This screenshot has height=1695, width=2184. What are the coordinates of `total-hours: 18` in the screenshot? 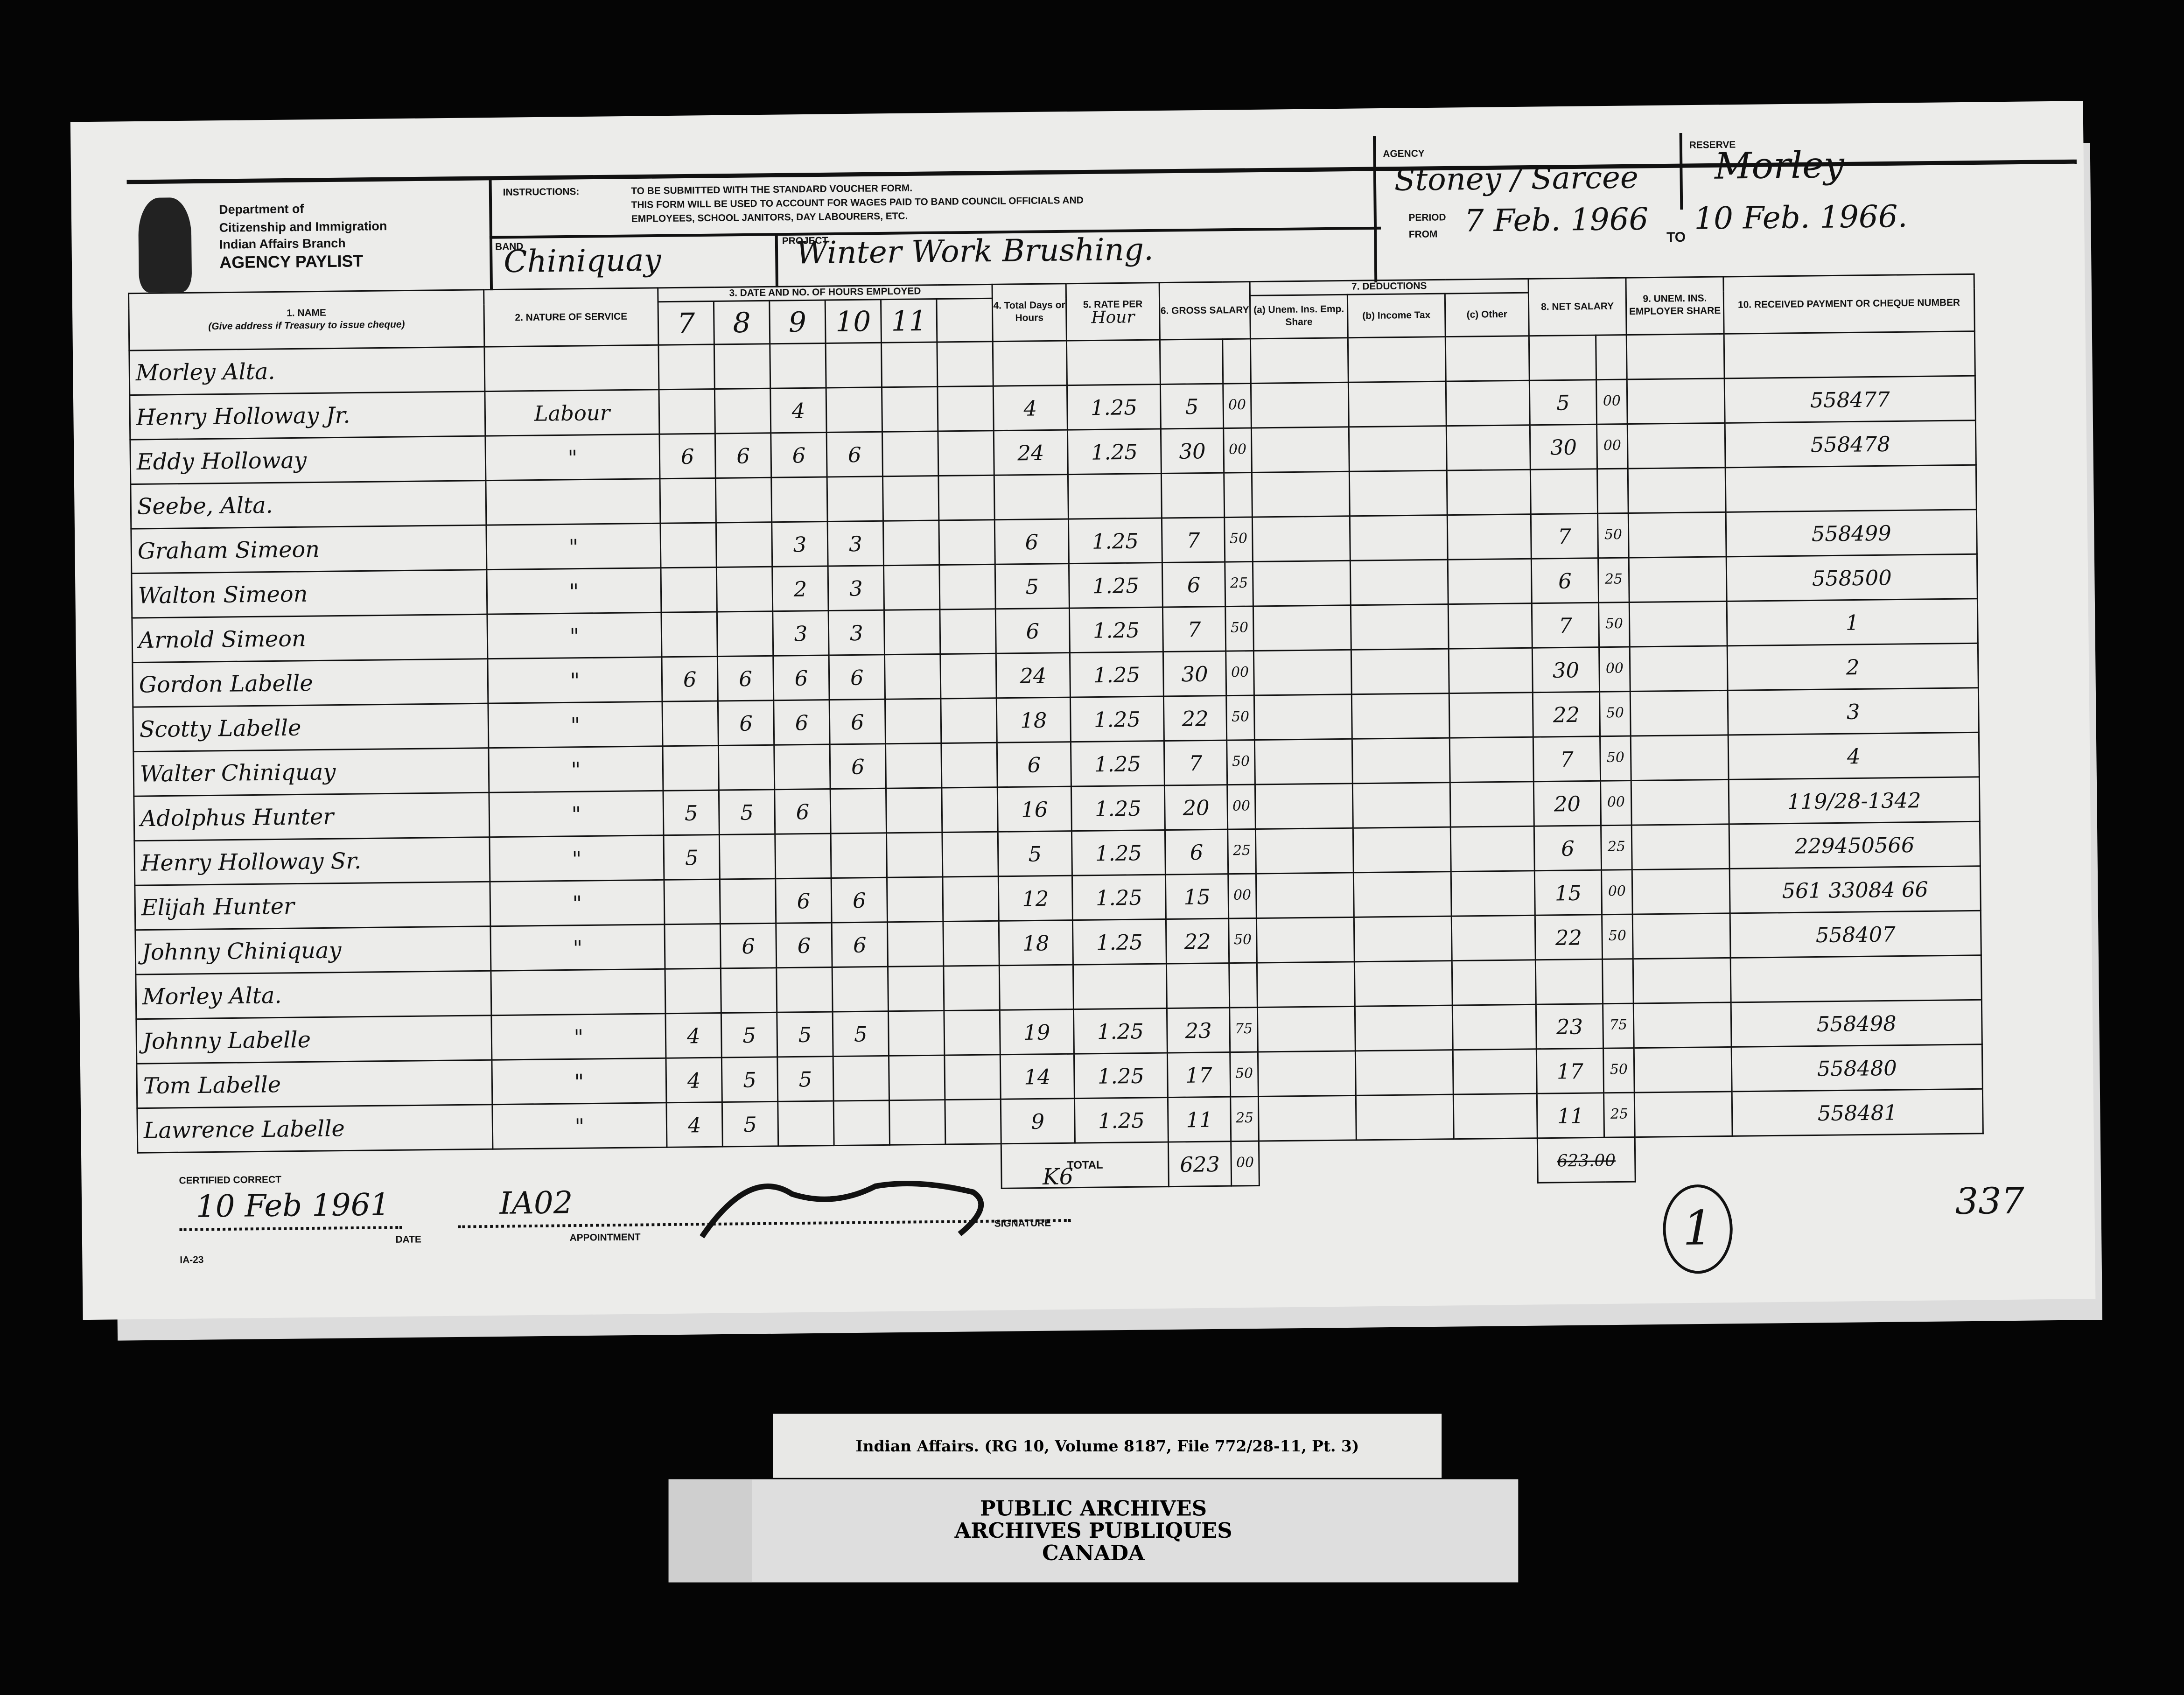 It's located at (1036, 943).